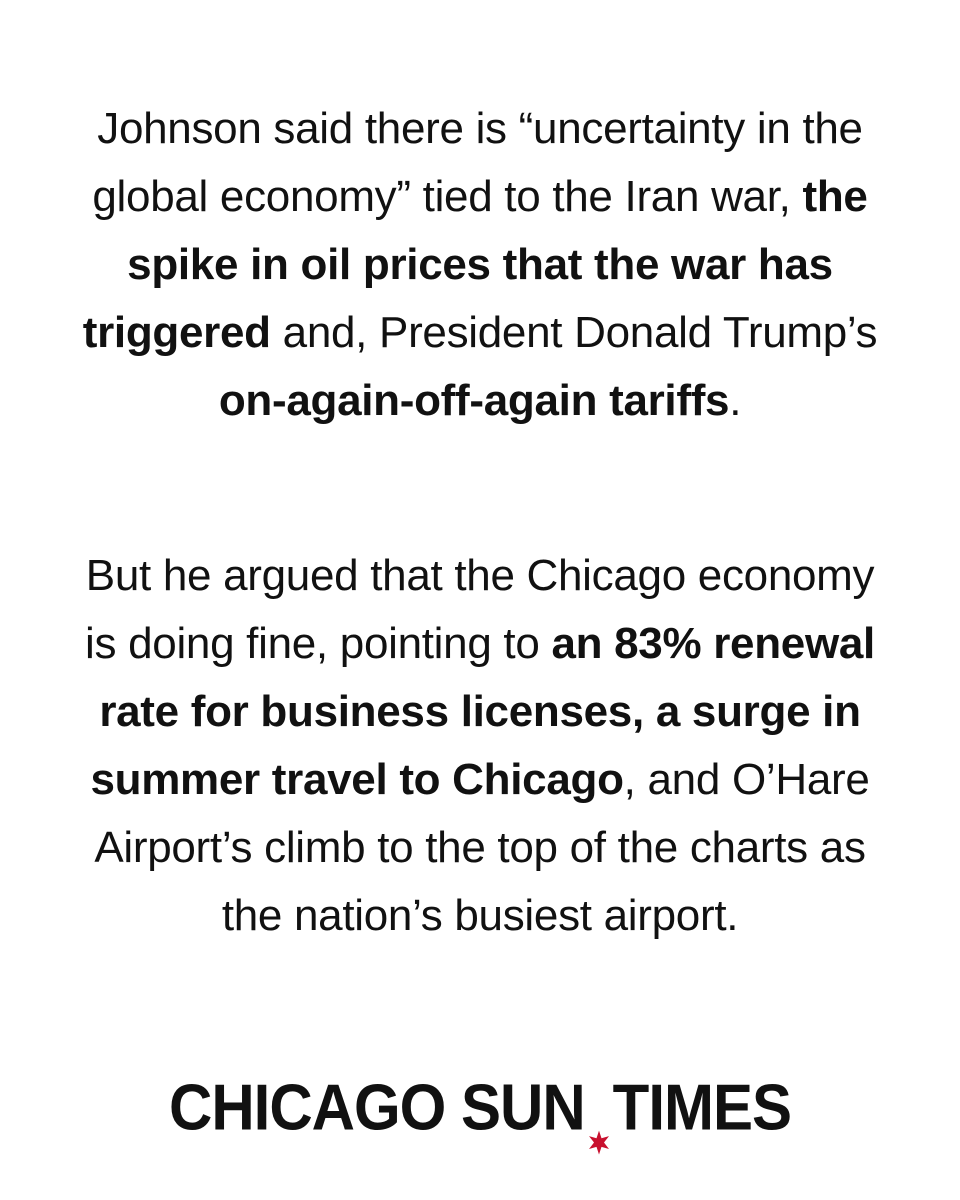  I want to click on chicago-sun-times-logo: CHICAGO SUN TIMES, so click(480, 1112).